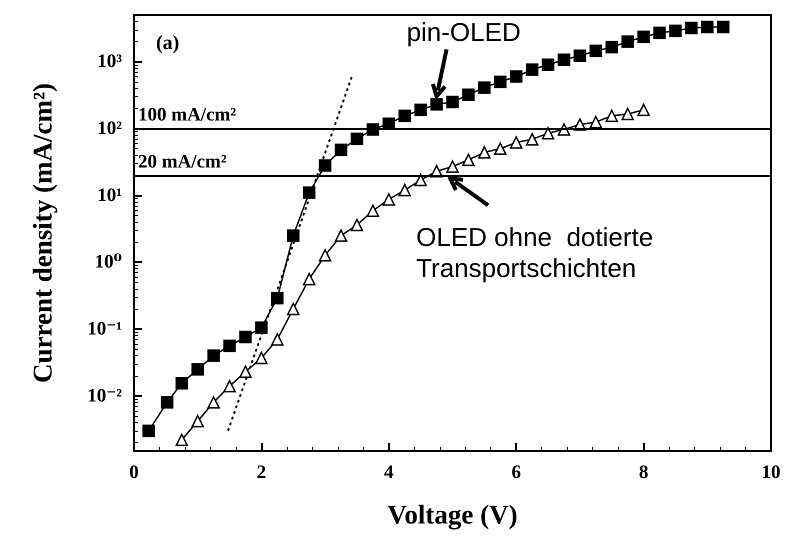 This screenshot has height=547, width=800. I want to click on annotation: OLED ohne dotierte Transportschichten, so click(535, 252).